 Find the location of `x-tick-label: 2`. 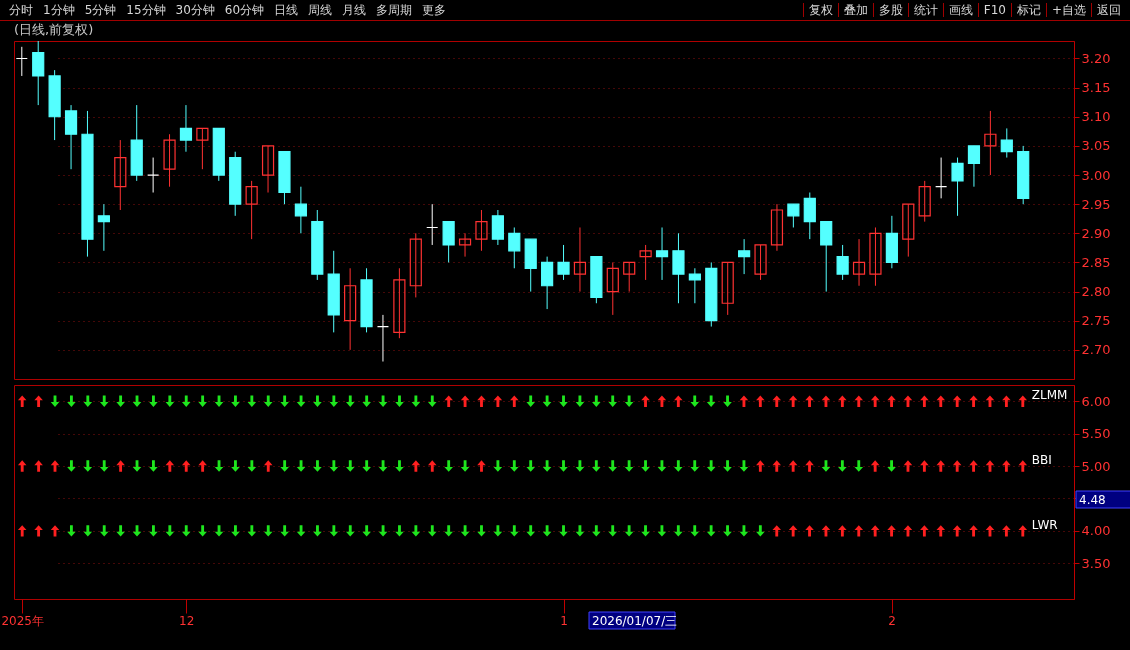

x-tick-label: 2 is located at coordinates (892, 620).